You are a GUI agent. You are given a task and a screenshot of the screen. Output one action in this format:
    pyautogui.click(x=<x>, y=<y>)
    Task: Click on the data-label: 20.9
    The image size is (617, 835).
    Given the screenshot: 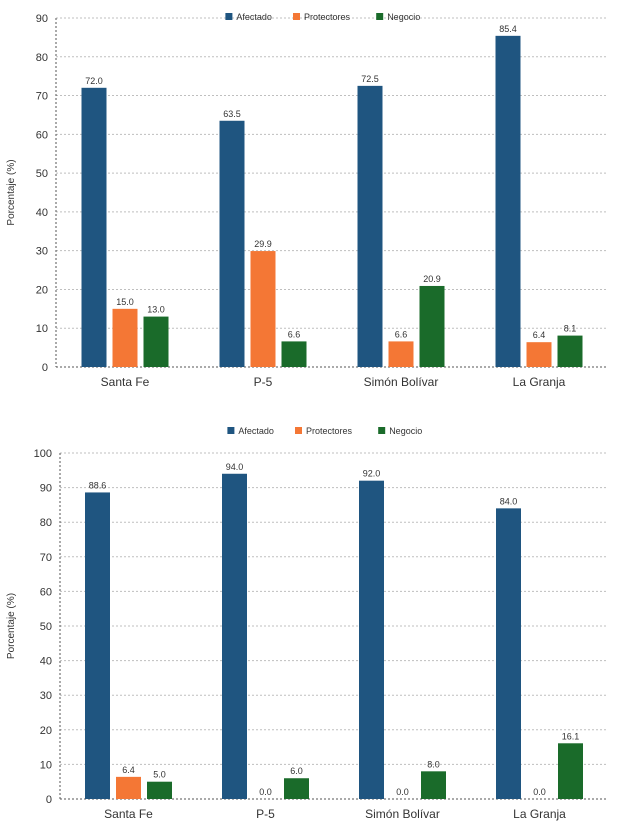 What is the action you would take?
    pyautogui.click(x=432, y=279)
    